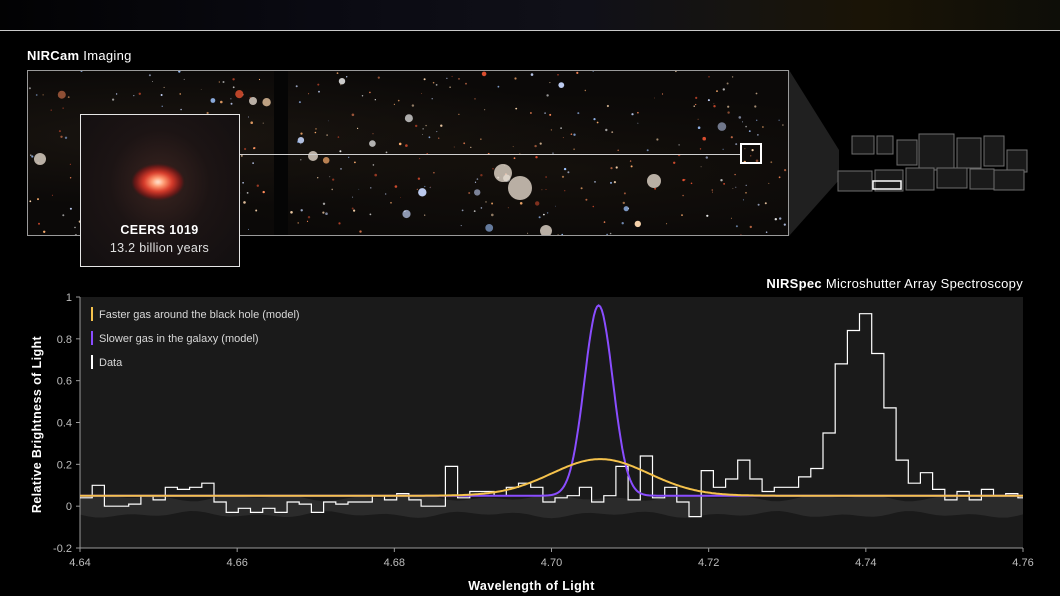  Describe the element at coordinates (887, 185) in the screenshot. I see `mosaic-highlight-box` at that location.